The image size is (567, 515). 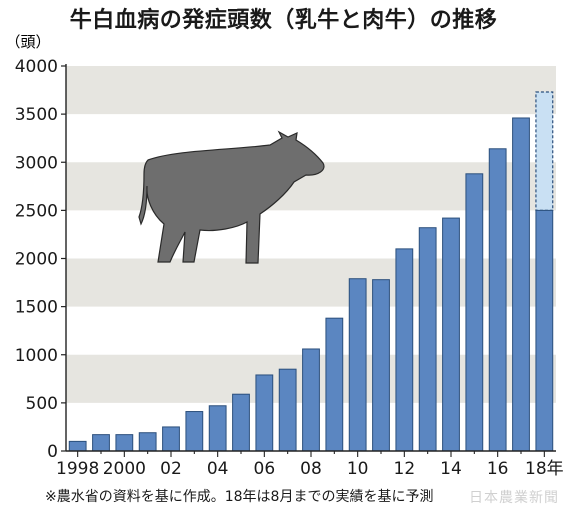 I want to click on y-tick-label: 1500, so click(x=36, y=308).